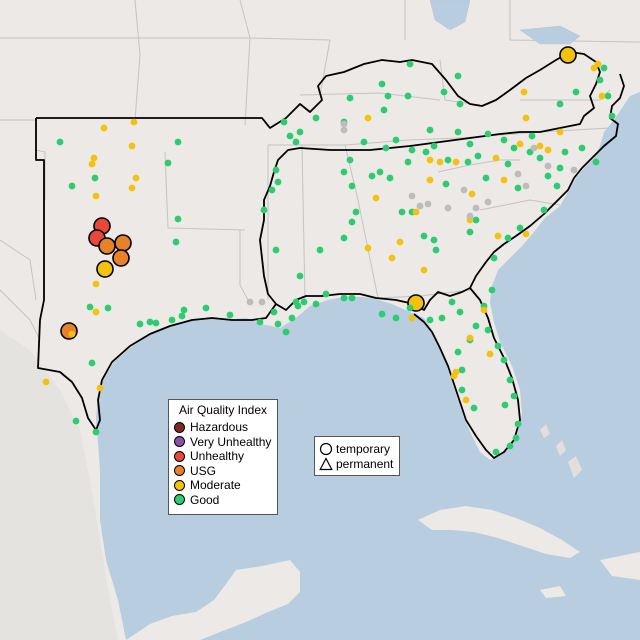 This screenshot has width=640, height=640. What do you see at coordinates (223, 500) in the screenshot?
I see `legend-item-good: Good` at bounding box center [223, 500].